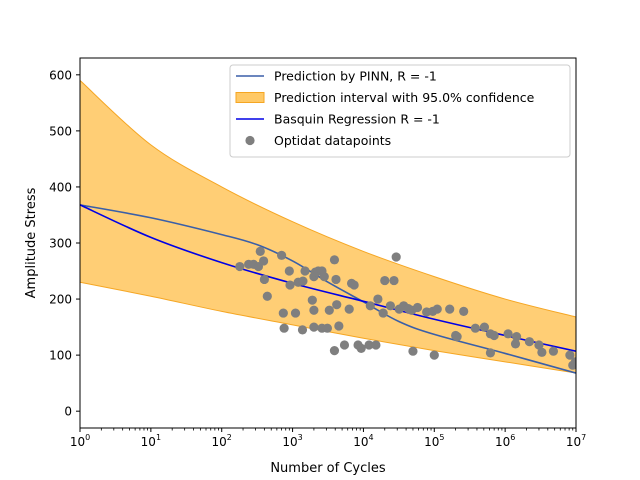  Describe the element at coordinates (505, 441) in the screenshot. I see `x-tick-label: 10⁶` at that location.